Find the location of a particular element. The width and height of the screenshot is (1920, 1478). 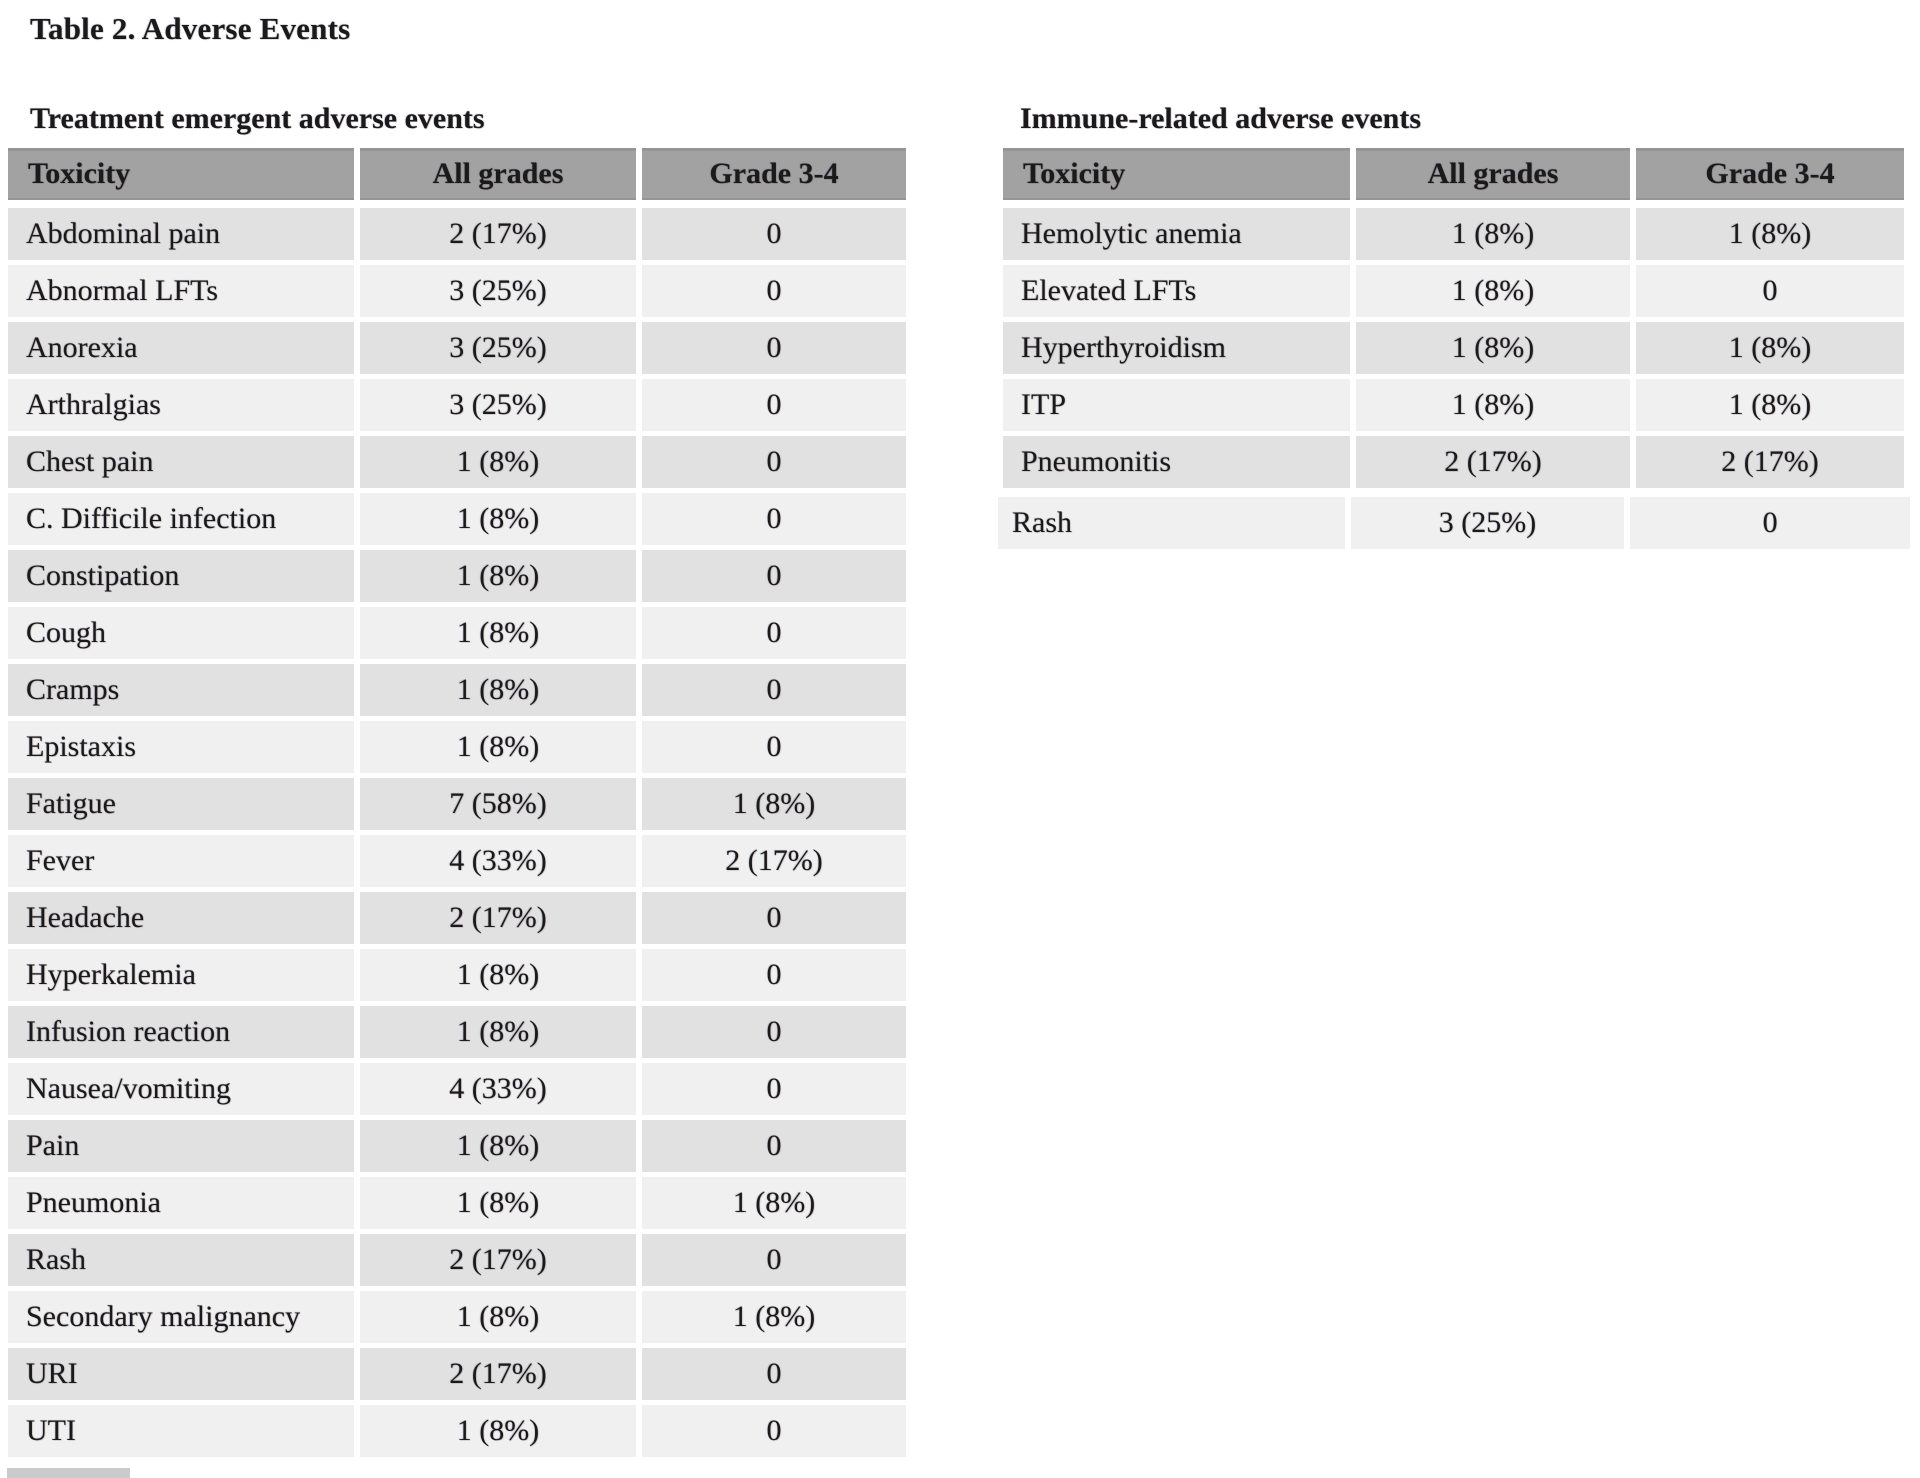

table-row: Secondary malignancy 1 (8%) 1 (8%) is located at coordinates (457, 1317).